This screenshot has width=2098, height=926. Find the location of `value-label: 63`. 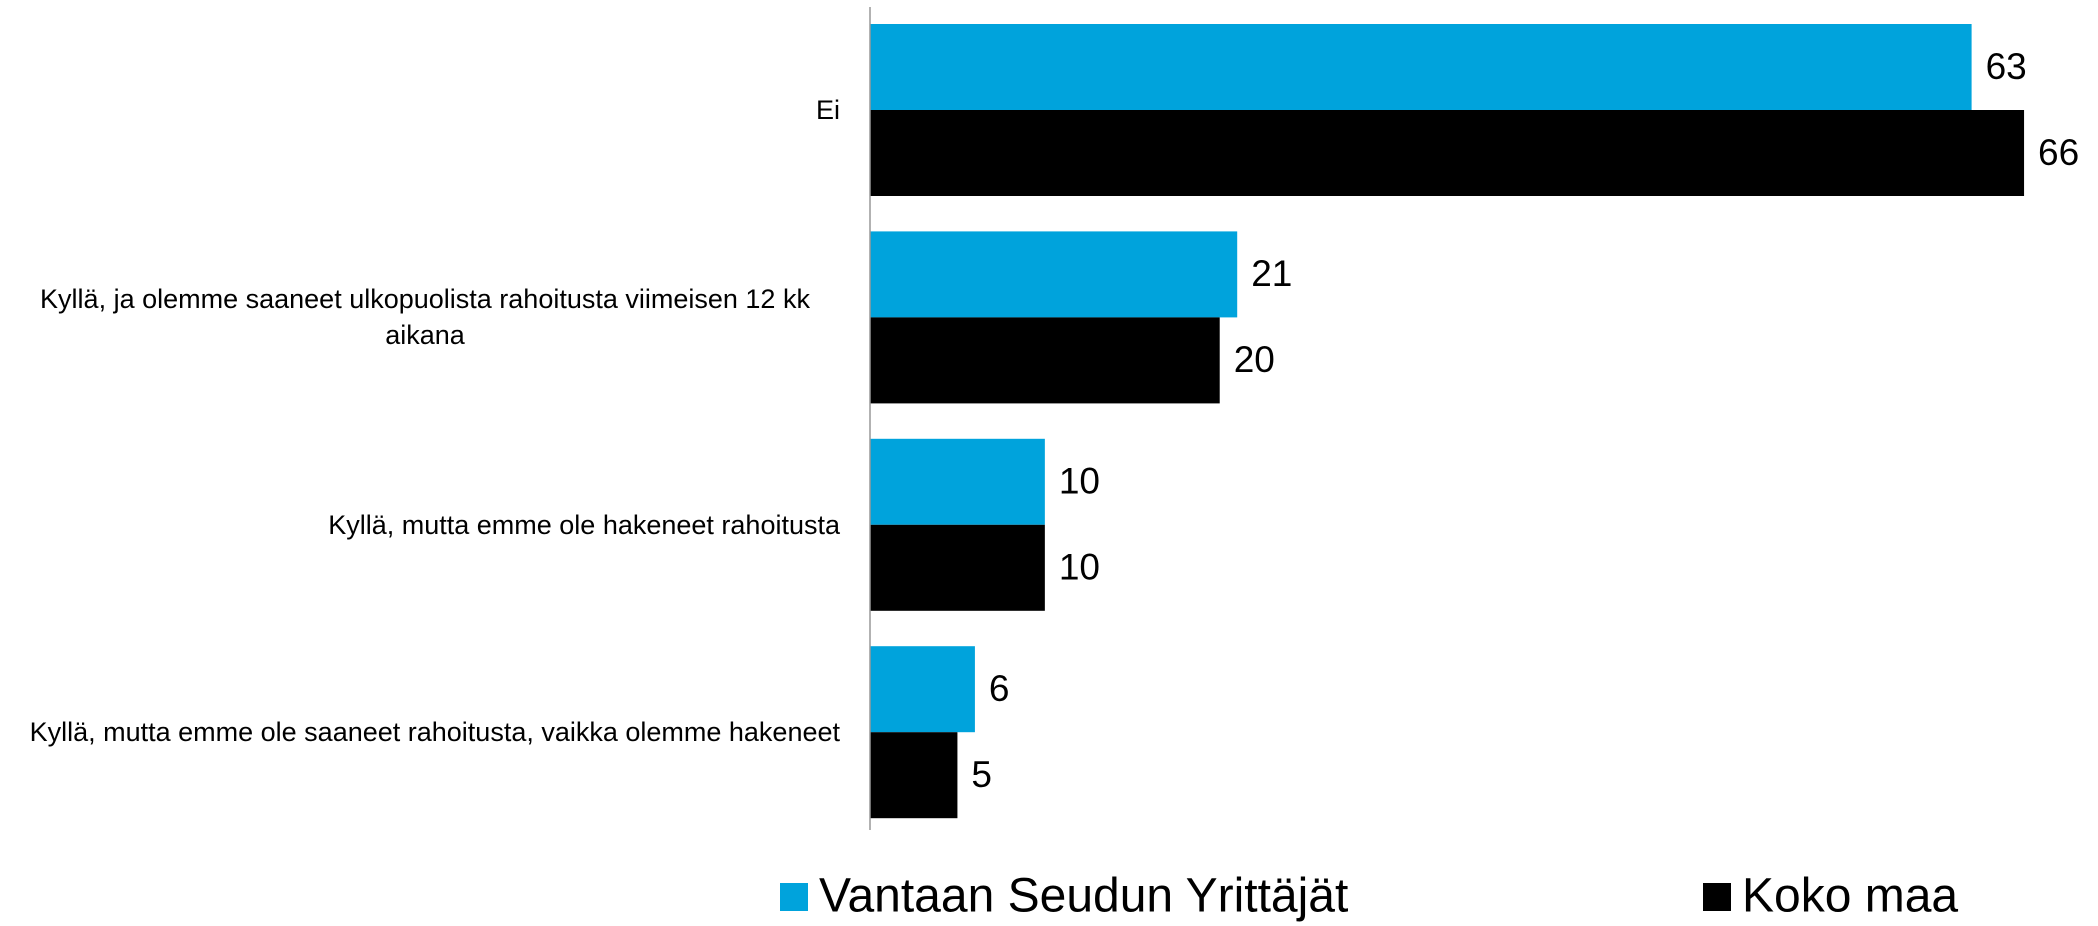

value-label: 63 is located at coordinates (2006, 66).